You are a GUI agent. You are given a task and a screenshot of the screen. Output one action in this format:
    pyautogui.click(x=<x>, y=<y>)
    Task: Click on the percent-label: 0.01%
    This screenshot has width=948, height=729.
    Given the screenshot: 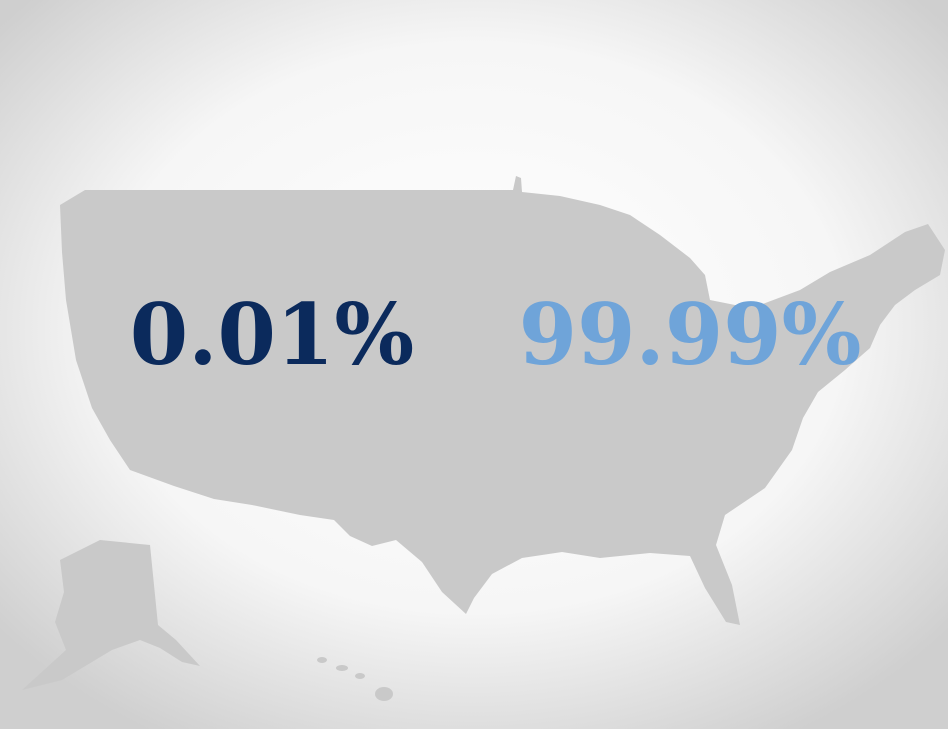 What is the action you would take?
    pyautogui.click(x=272, y=334)
    